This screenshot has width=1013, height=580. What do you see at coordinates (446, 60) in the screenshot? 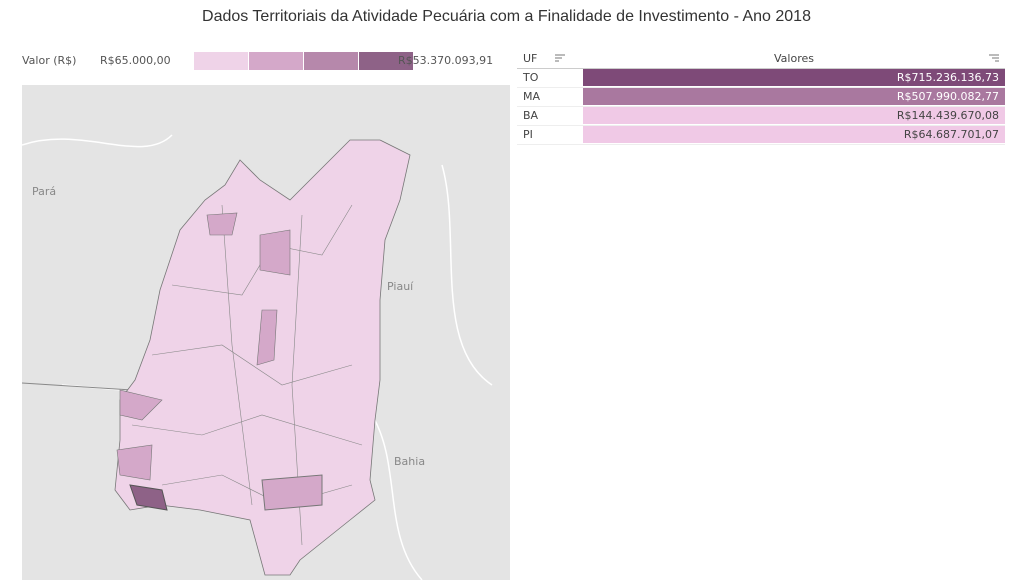
I see `legend-max: R$53.370.093,91` at bounding box center [446, 60].